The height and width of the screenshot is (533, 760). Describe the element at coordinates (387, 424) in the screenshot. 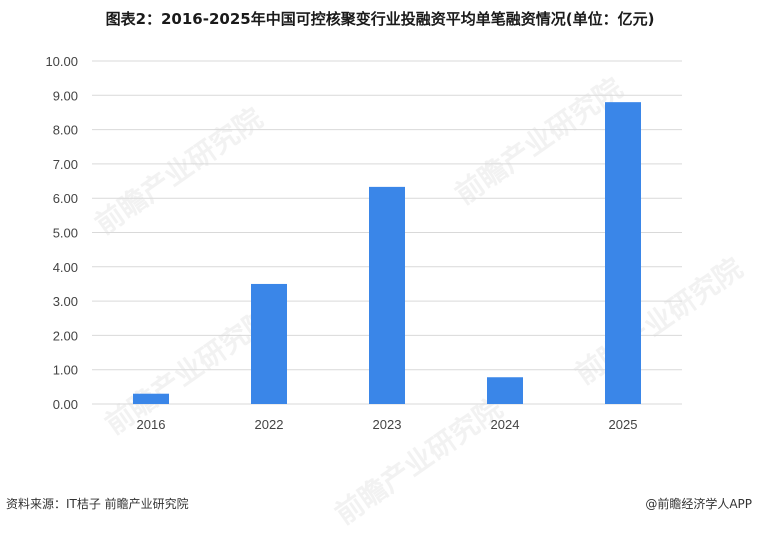

I see `x-tick-label: 2023` at that location.